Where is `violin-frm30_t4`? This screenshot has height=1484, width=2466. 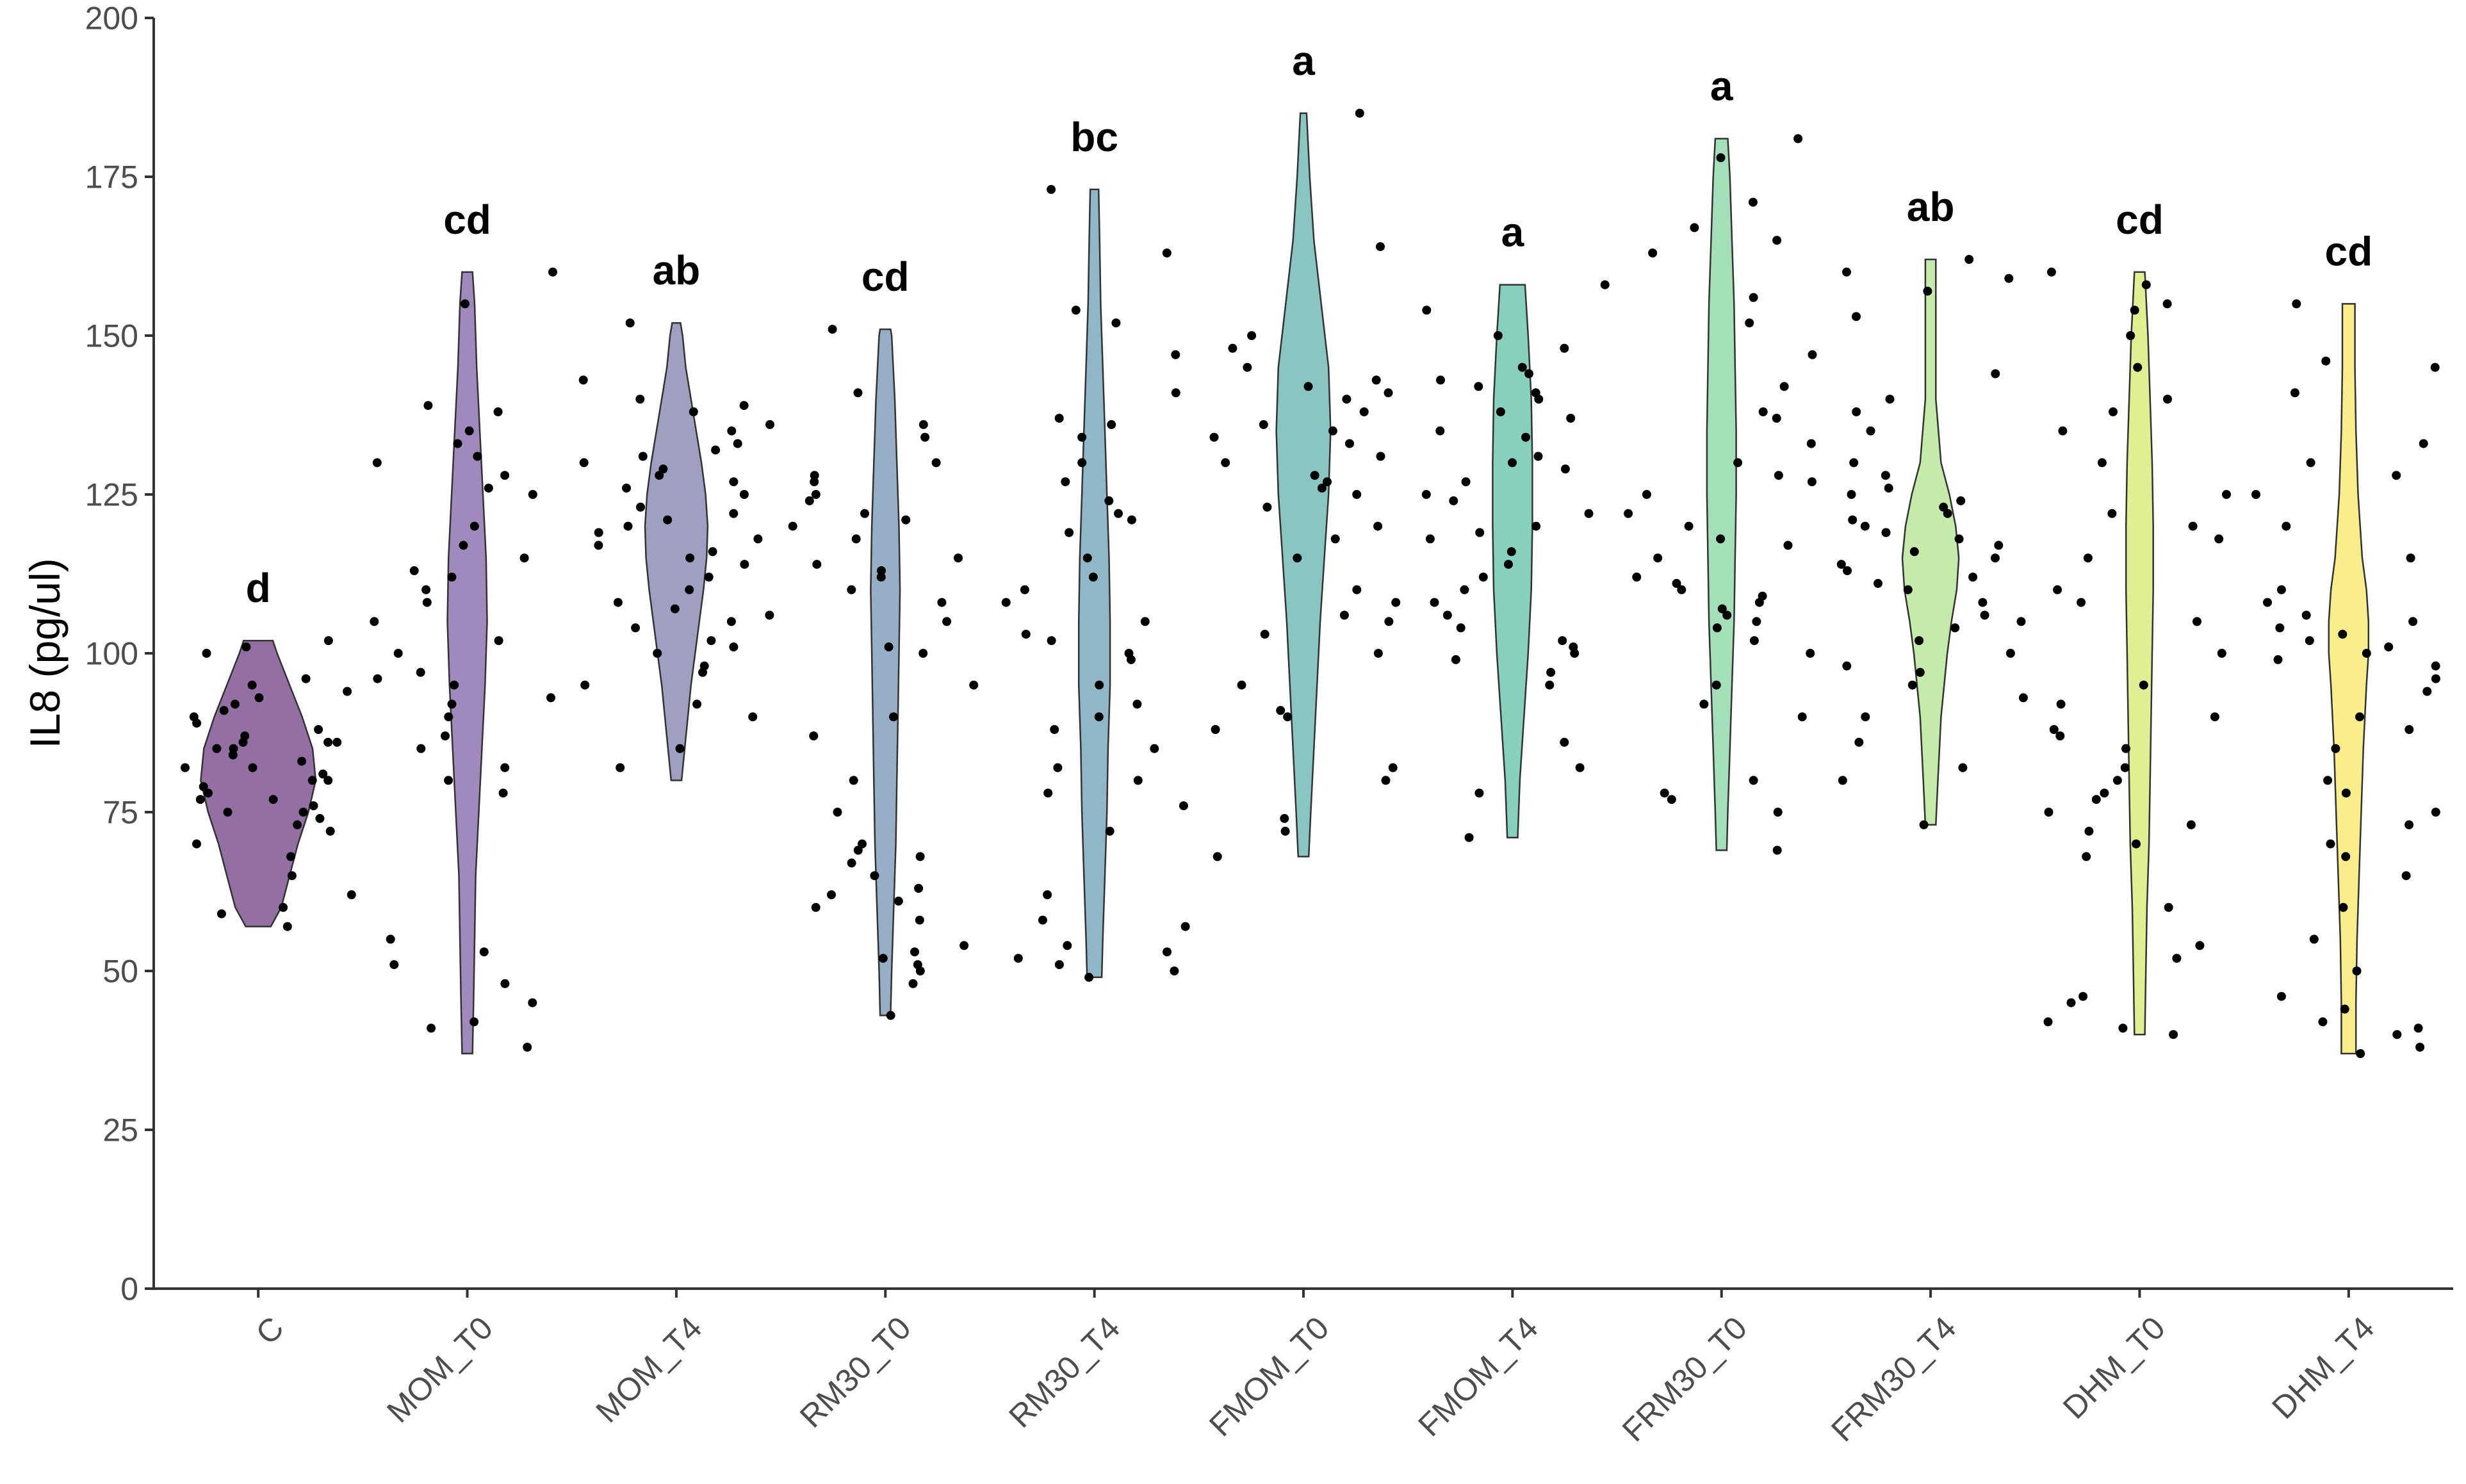 violin-frm30_t4 is located at coordinates (1930, 542).